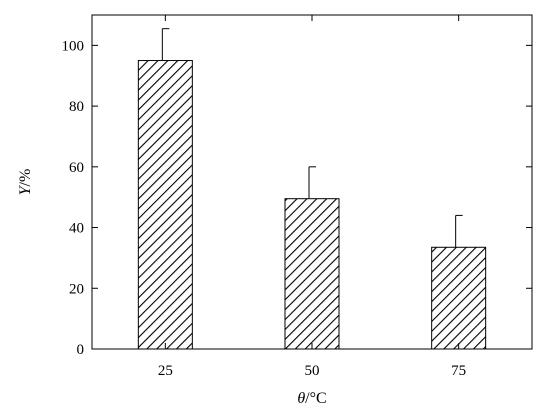 The image size is (560, 414). I want to click on y-tick-label: 20, so click(76, 289).